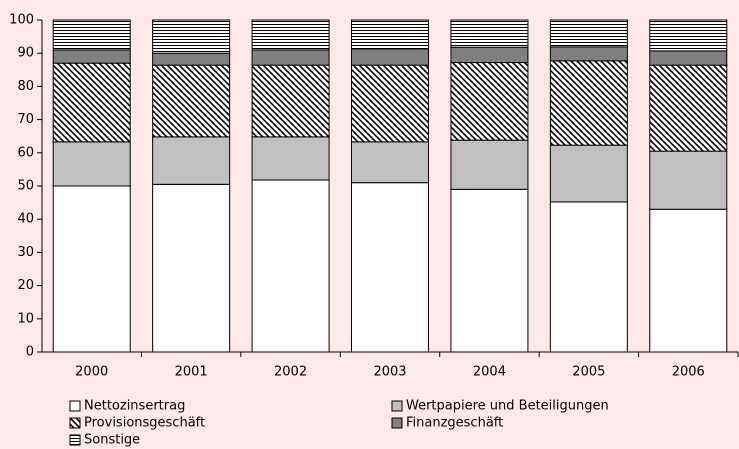  I want to click on legend-label: Sonstige, so click(112, 440).